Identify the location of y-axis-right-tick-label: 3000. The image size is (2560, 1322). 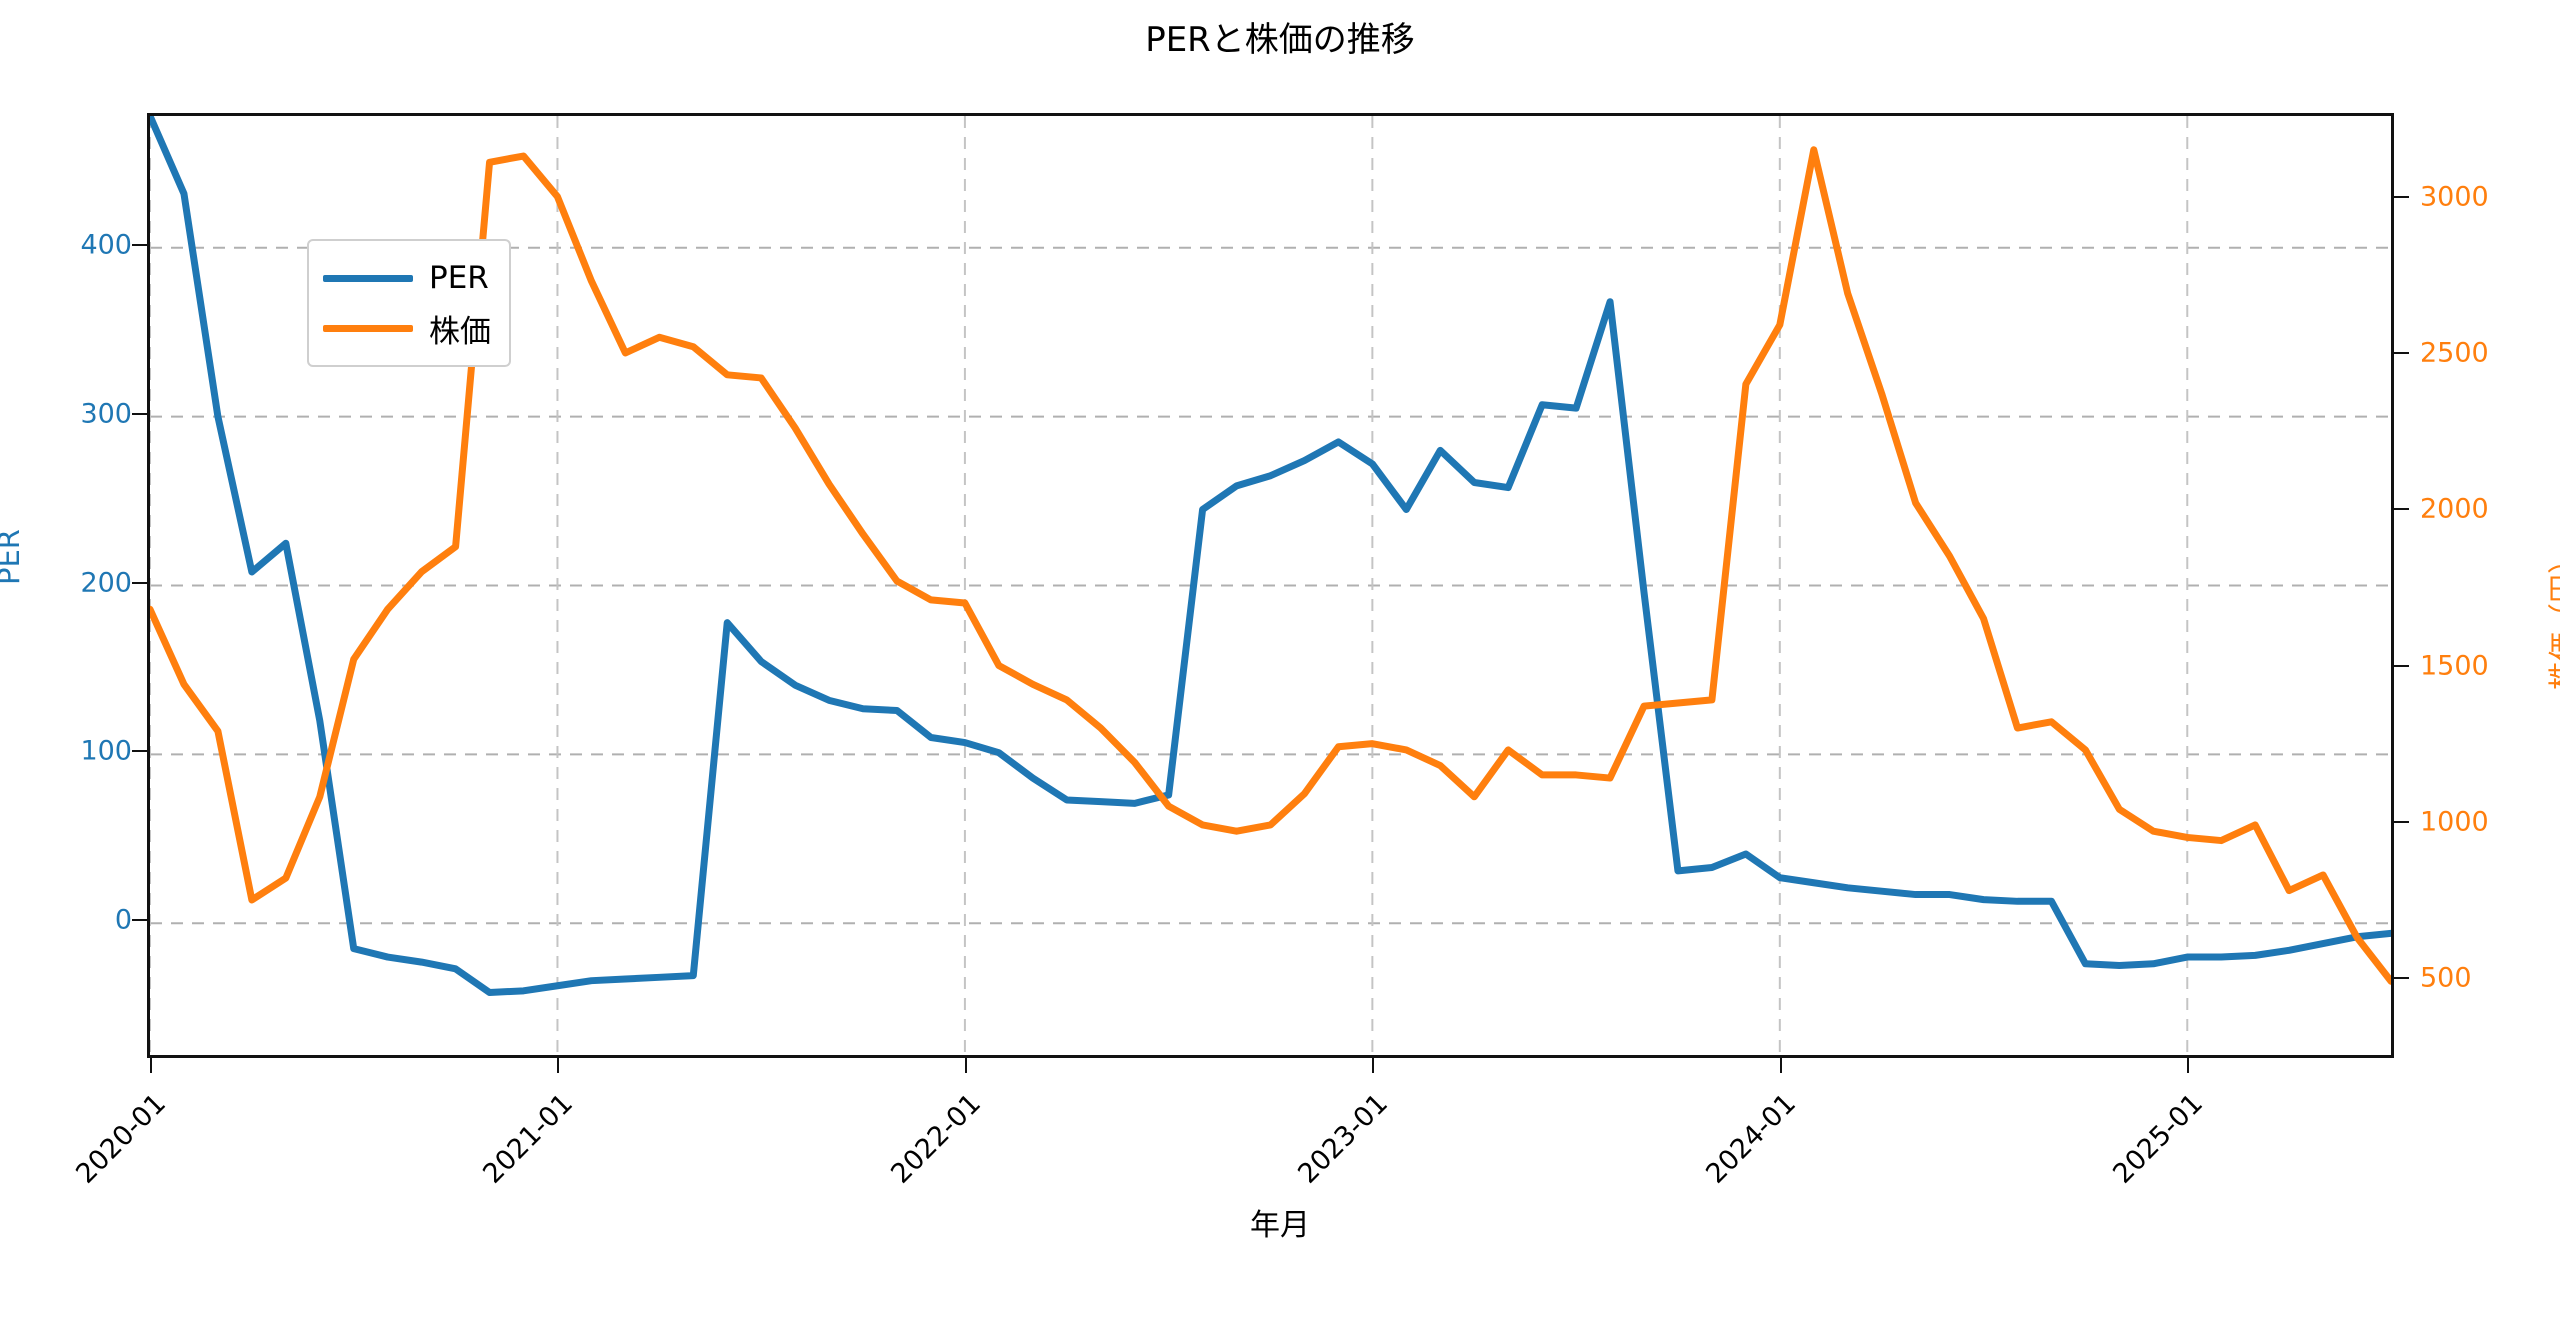
(2454, 197).